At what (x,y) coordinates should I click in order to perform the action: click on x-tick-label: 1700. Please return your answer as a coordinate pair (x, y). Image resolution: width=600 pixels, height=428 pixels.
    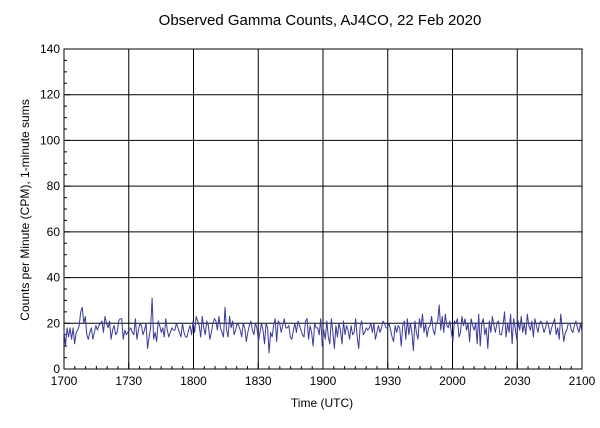
    Looking at the image, I should click on (64, 381).